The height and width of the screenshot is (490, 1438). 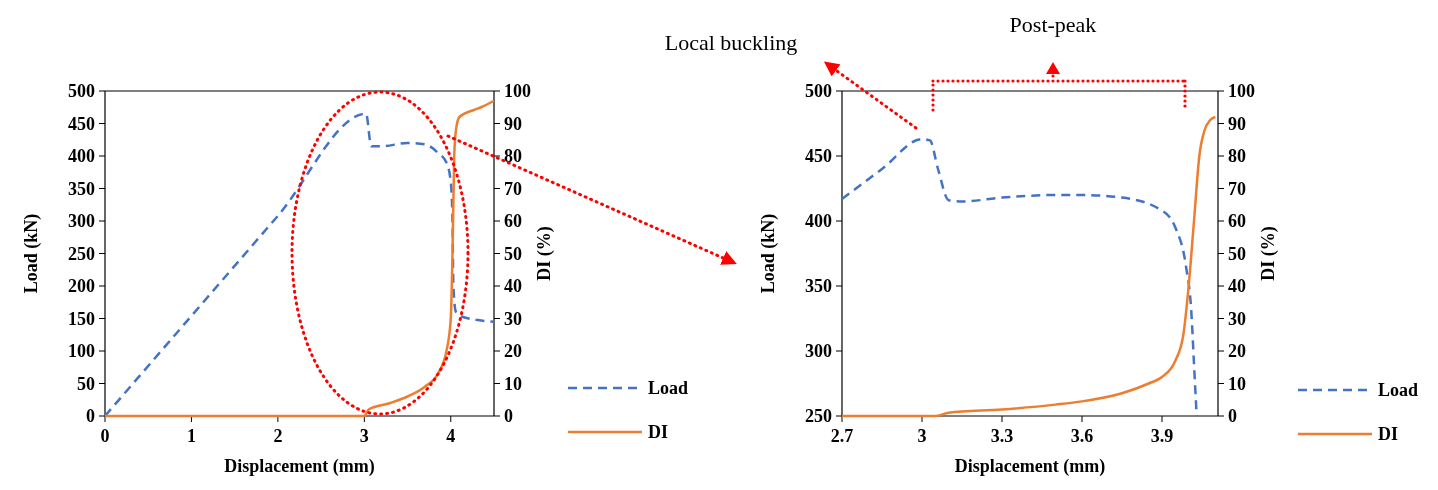 I want to click on x-tick-label: 3.3, so click(x=1002, y=436).